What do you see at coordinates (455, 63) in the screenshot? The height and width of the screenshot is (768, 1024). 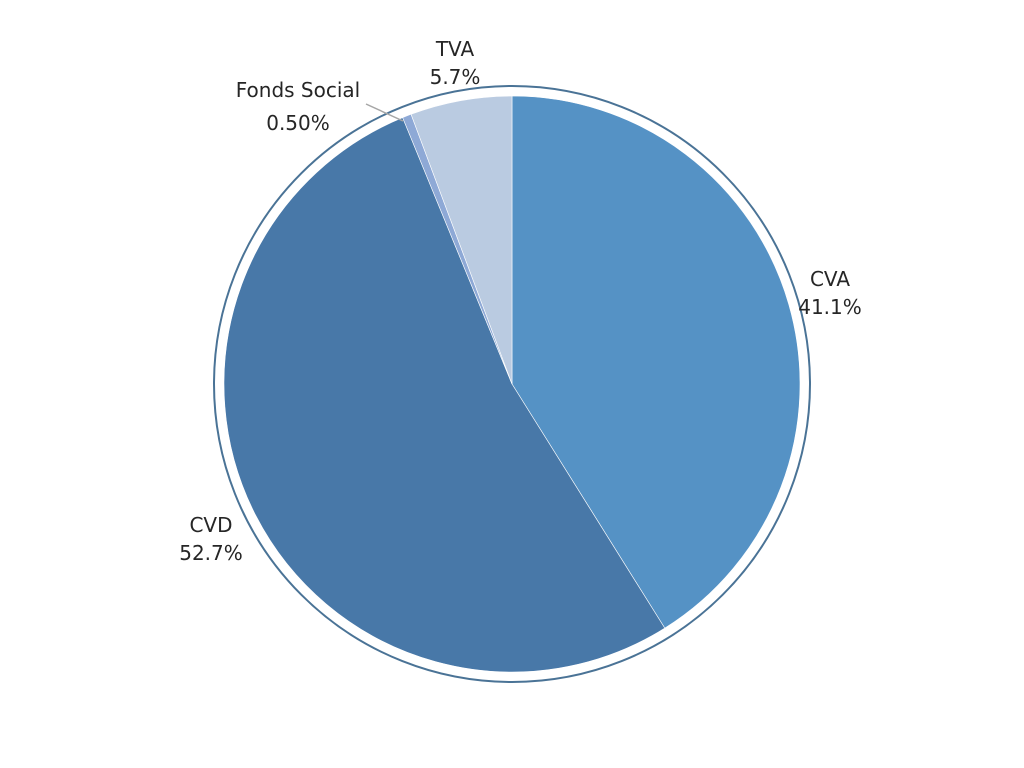 I see `slice-label-tva: TVA 5.7%` at bounding box center [455, 63].